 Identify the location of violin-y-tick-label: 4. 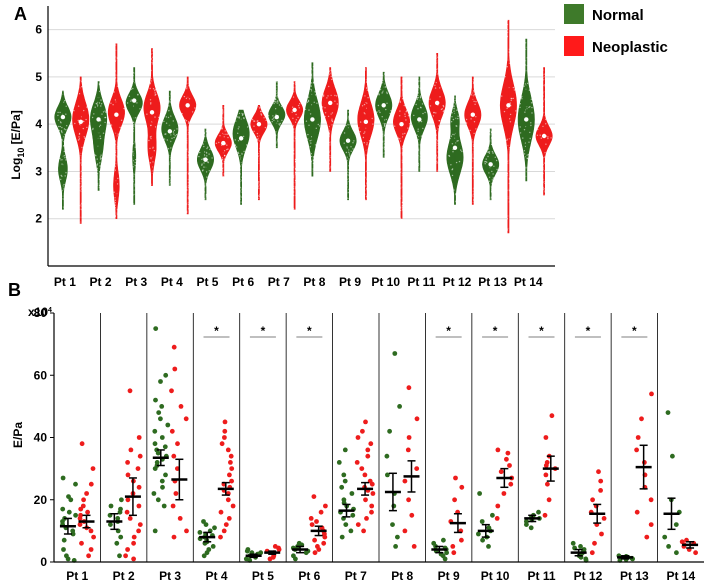
(38, 124).